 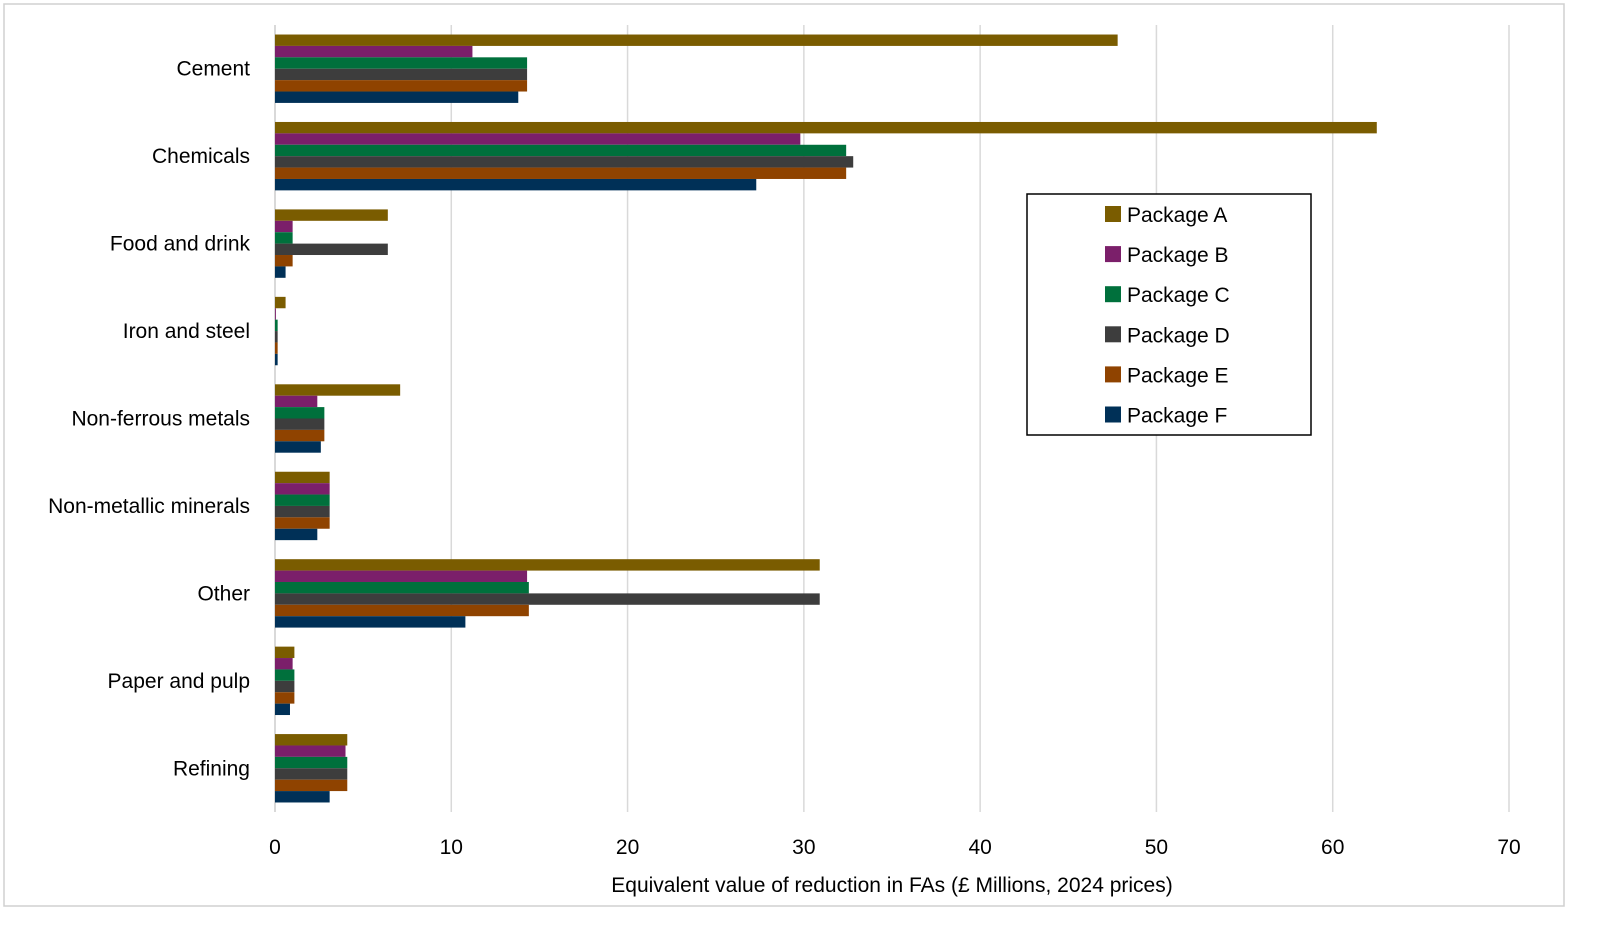 What do you see at coordinates (803, 847) in the screenshot?
I see `x-tick-label: 30` at bounding box center [803, 847].